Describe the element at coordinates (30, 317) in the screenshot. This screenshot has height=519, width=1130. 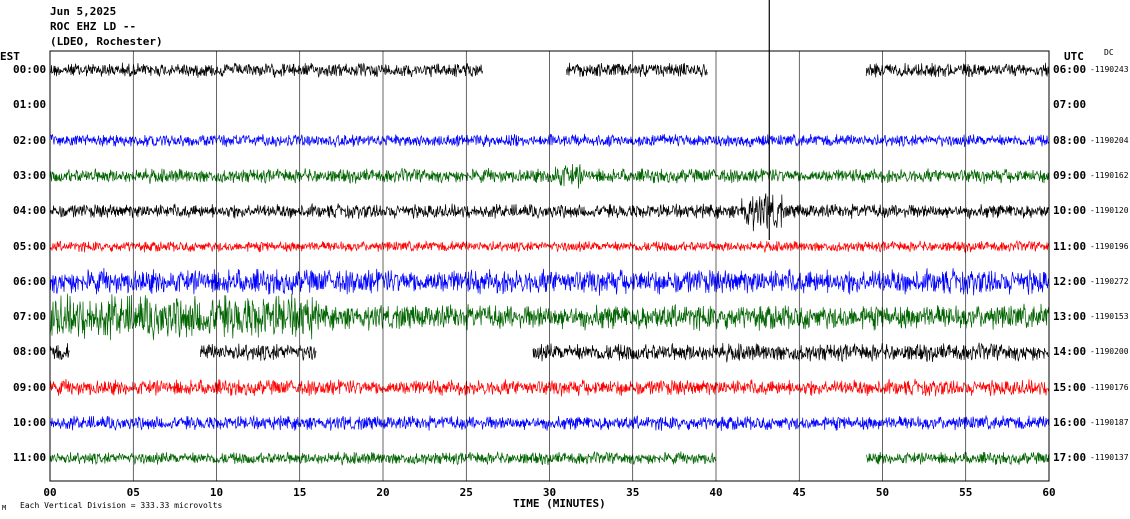
I see `est-row-label: 07:00` at that location.